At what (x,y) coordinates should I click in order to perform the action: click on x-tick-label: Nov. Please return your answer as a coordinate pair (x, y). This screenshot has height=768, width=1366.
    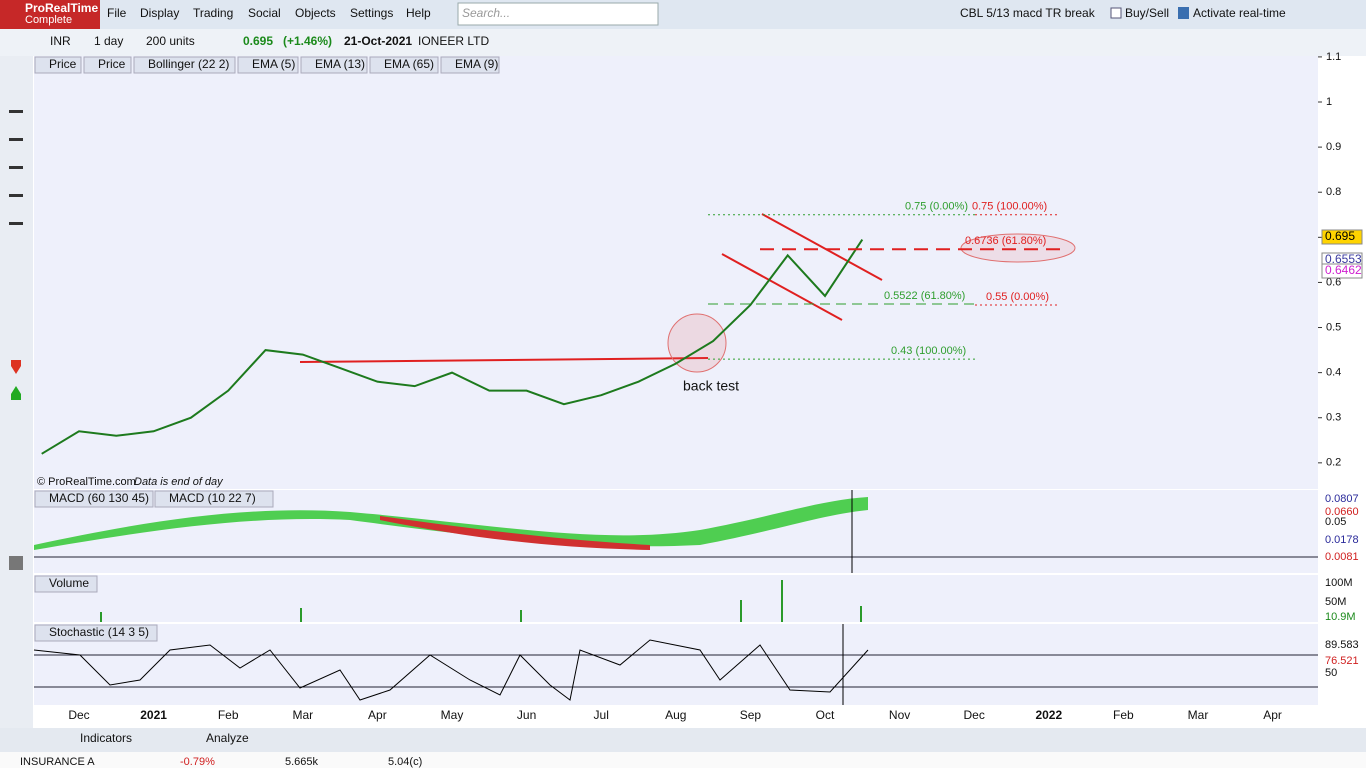
    Looking at the image, I should click on (899, 715).